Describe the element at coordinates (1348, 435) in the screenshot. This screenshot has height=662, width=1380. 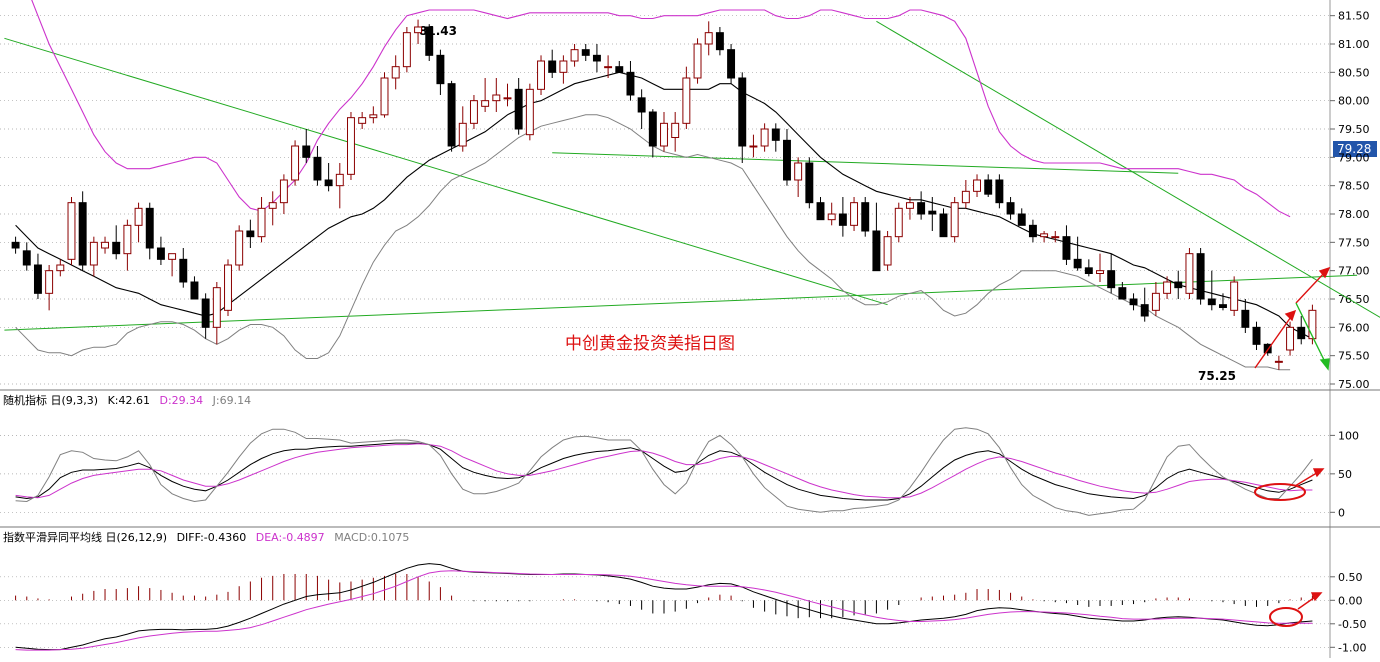
I see `kdj-tick-label: 100` at that location.